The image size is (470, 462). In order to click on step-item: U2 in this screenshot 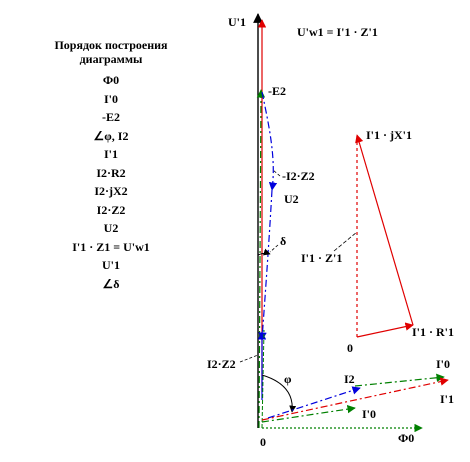, I will do `click(111, 228)`.